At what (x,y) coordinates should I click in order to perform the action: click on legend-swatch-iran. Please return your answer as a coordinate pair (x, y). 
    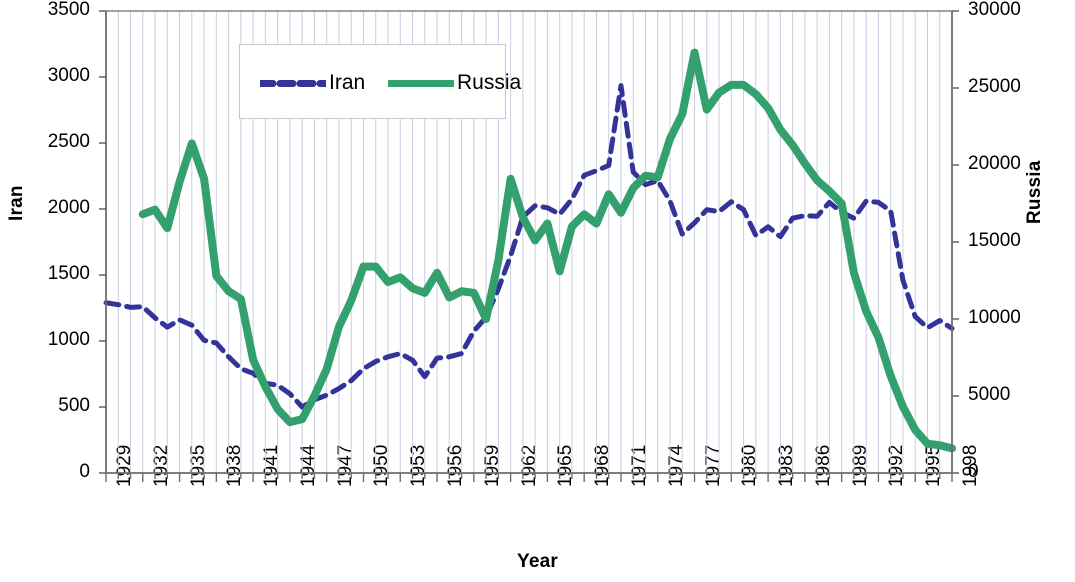
    Looking at the image, I should click on (293, 83).